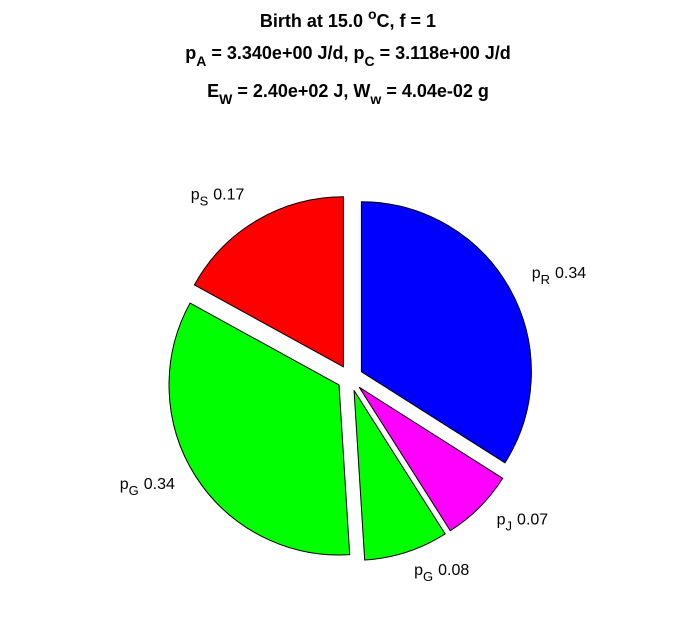  I want to click on text-segment: = 3.118e+00 J/d, so click(443, 53).